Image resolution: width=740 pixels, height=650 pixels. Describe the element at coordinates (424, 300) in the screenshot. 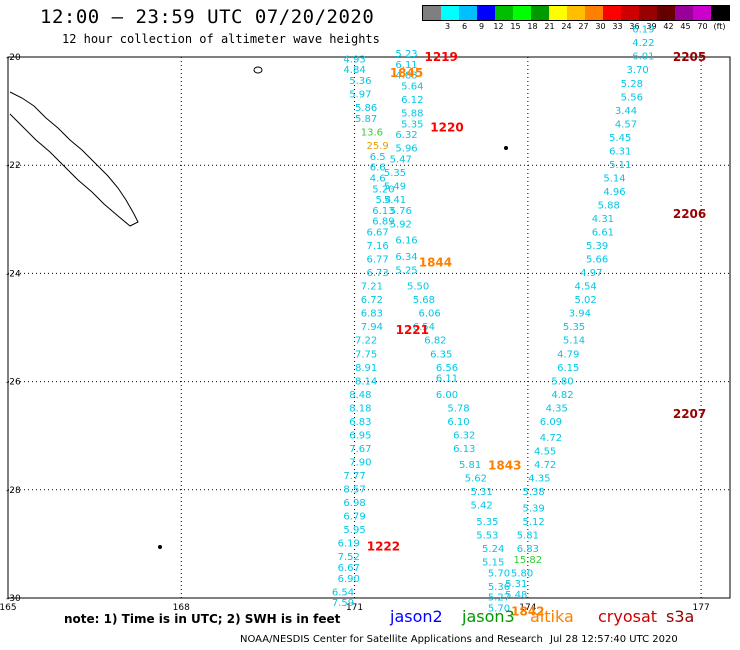

I see `wave-height-value: 5.68` at that location.